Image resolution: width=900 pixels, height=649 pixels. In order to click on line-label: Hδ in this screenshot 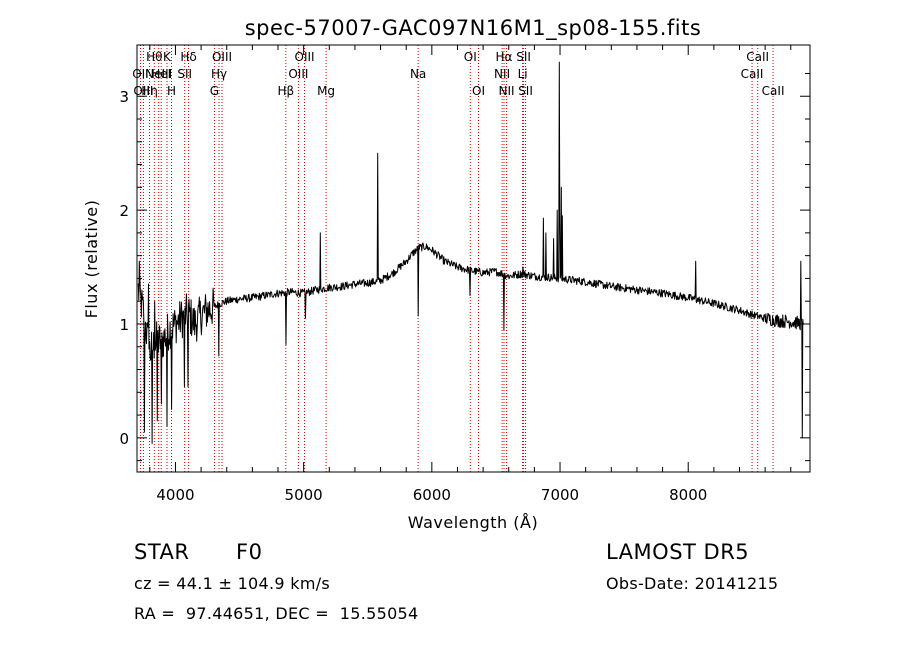, I will do `click(188, 57)`.